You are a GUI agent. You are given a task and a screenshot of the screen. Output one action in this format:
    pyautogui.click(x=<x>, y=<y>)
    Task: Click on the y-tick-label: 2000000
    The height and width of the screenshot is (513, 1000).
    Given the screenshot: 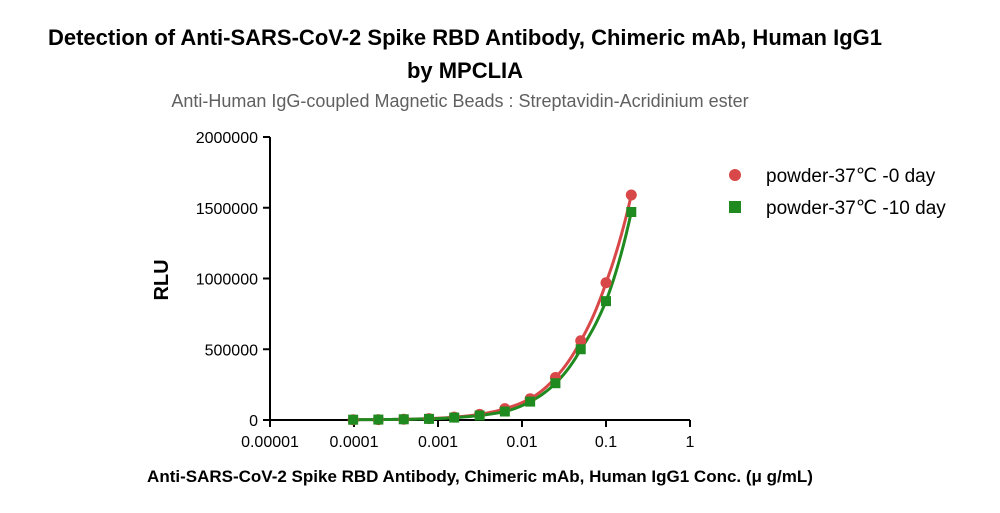 What is the action you would take?
    pyautogui.click(x=227, y=138)
    